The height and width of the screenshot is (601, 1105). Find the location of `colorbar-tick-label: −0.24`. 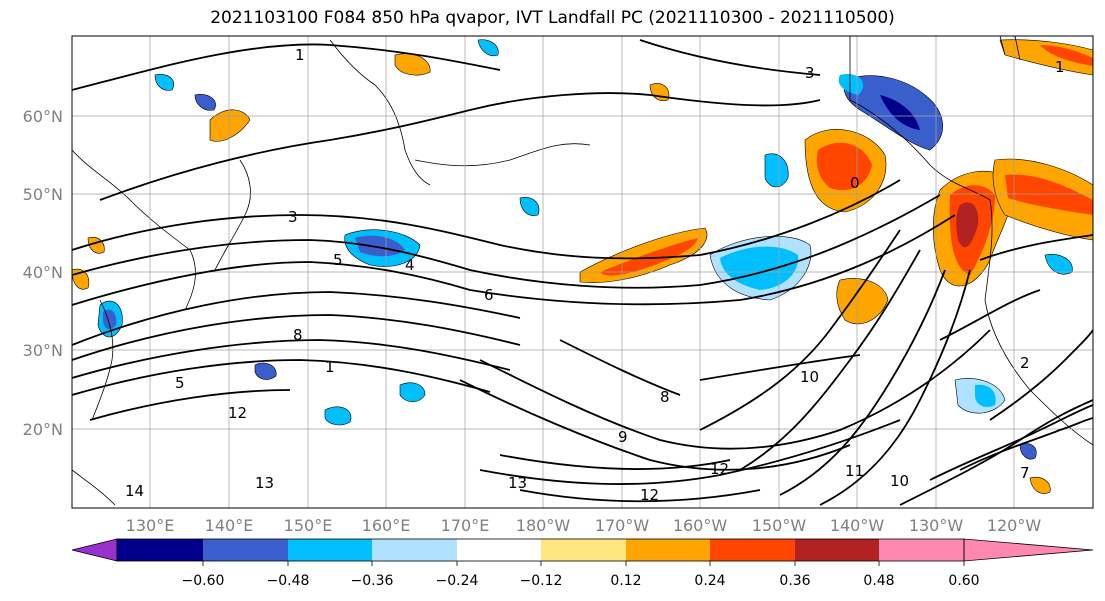

colorbar-tick-label: −0.24 is located at coordinates (457, 581).